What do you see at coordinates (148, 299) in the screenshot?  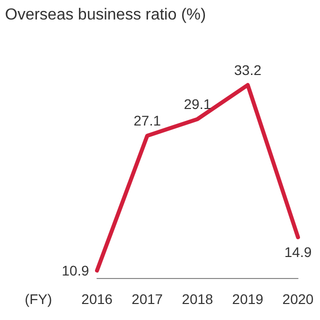 I see `x-tick-label: 2017` at bounding box center [148, 299].